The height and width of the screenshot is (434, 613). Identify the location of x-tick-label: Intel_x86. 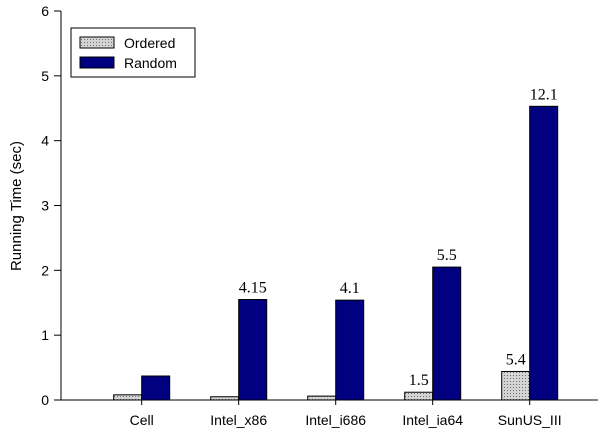
(238, 420).